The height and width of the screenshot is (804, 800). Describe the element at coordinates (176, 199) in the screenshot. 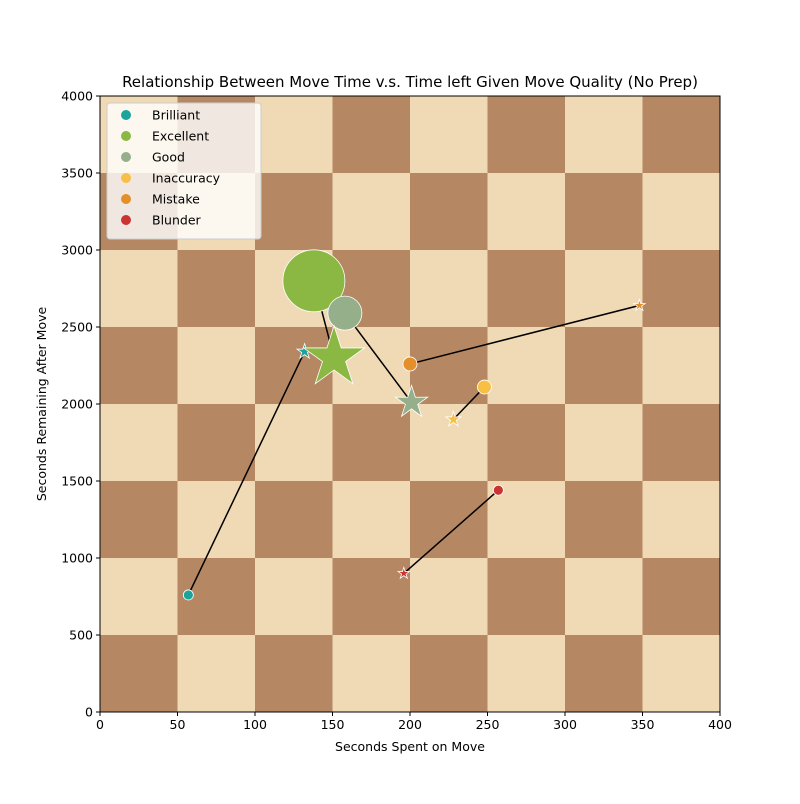

I see `legend-label: Mistake` at that location.